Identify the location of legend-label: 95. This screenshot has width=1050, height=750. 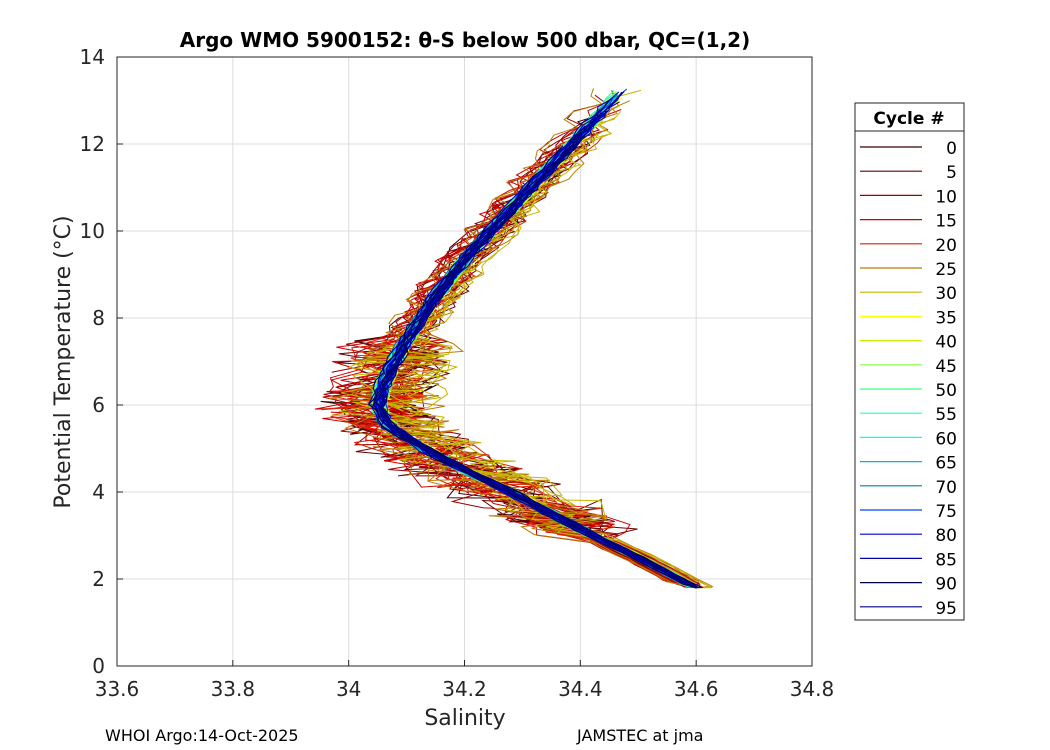
(946, 609).